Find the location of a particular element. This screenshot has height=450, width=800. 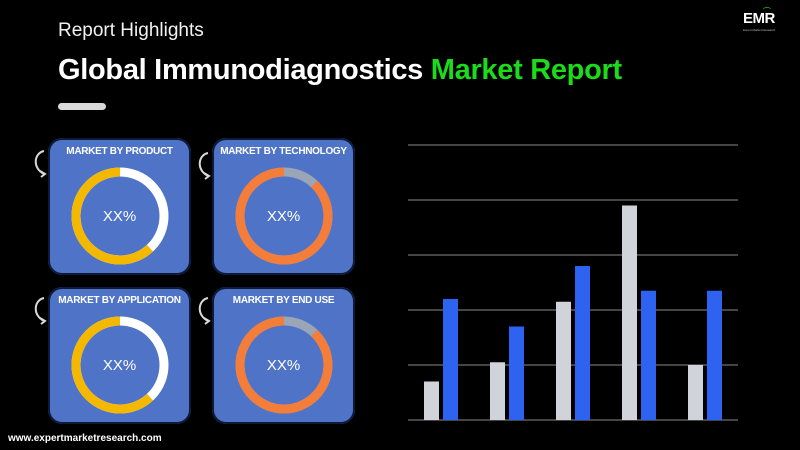

card-market-by-end-use: MARKET BY END USE XX% is located at coordinates (283, 355).